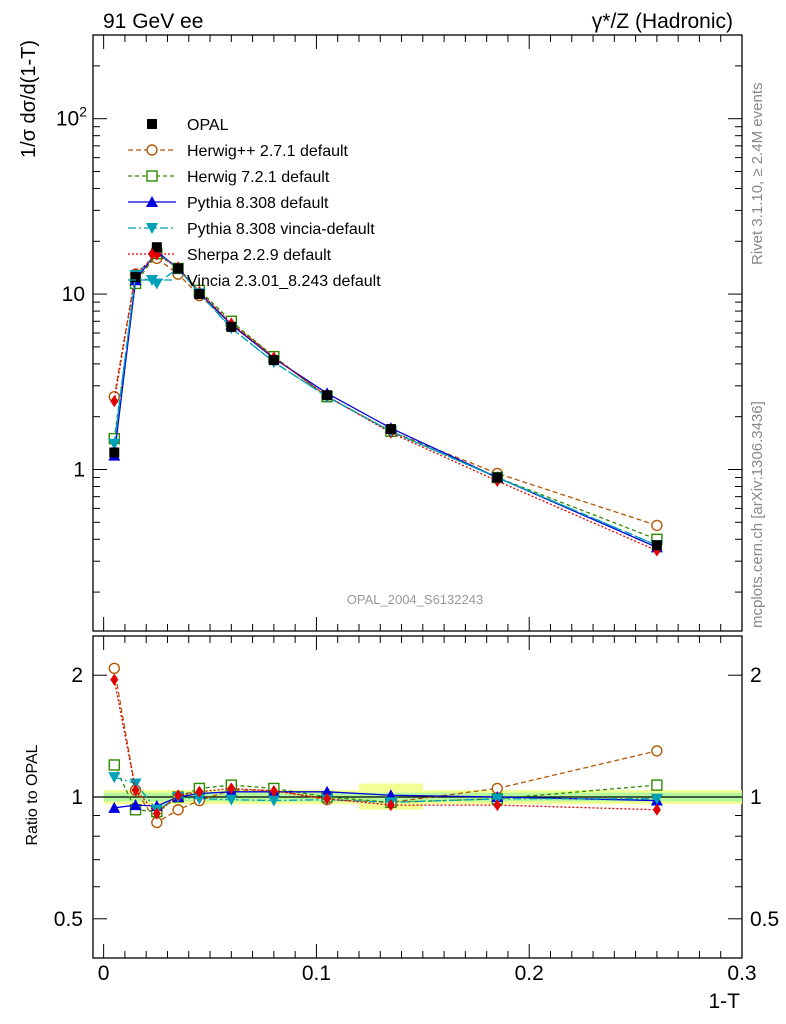 The width and height of the screenshot is (786, 1024). What do you see at coordinates (29, 99) in the screenshot?
I see `main-y-axis-label: 1/σ dσ/d(1-T)` at bounding box center [29, 99].